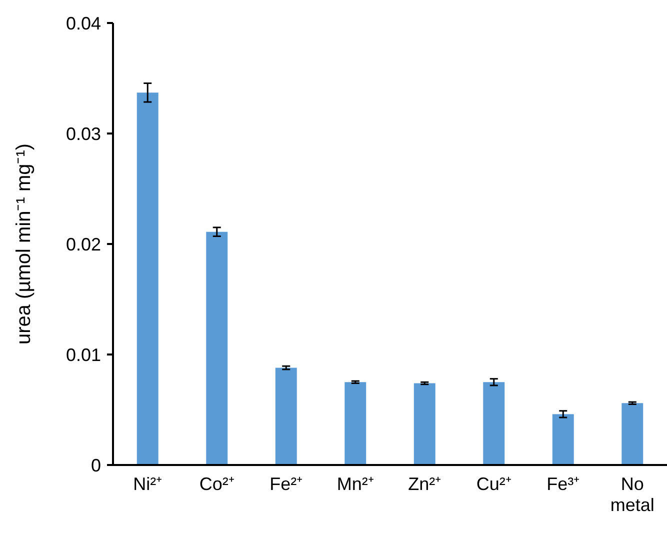 This screenshot has height=535, width=667. What do you see at coordinates (95, 465) in the screenshot?
I see `y-tick-label: 0` at bounding box center [95, 465].